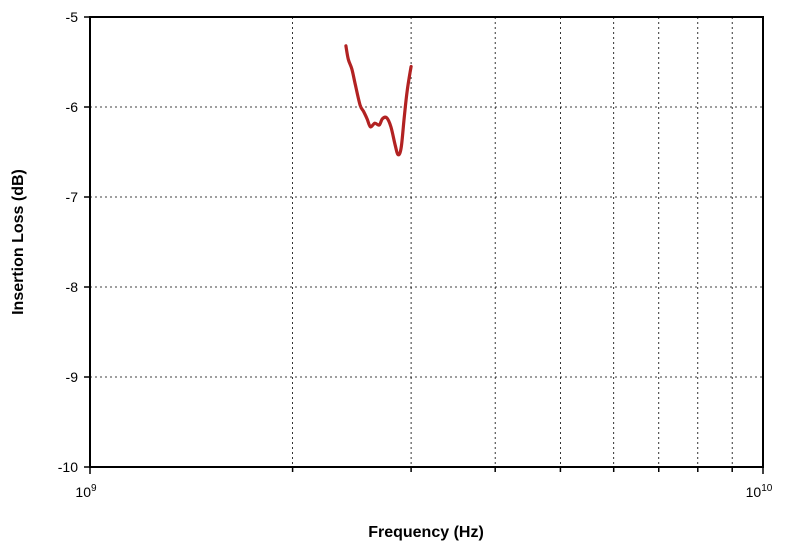 The width and height of the screenshot is (785, 550). What do you see at coordinates (68, 242) in the screenshot?
I see `y-tick-labels: -5 -6 -7 -8 -9 -10` at bounding box center [68, 242].